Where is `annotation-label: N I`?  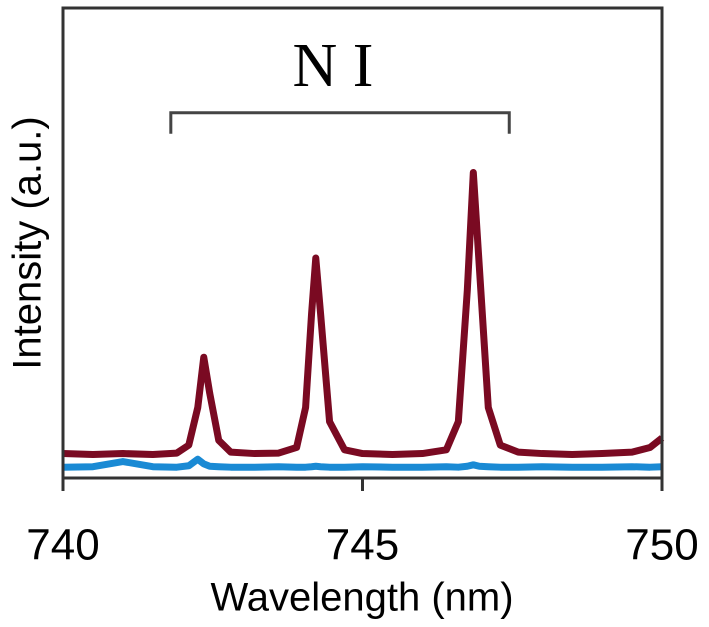
annotation-label: N I is located at coordinates (333, 66).